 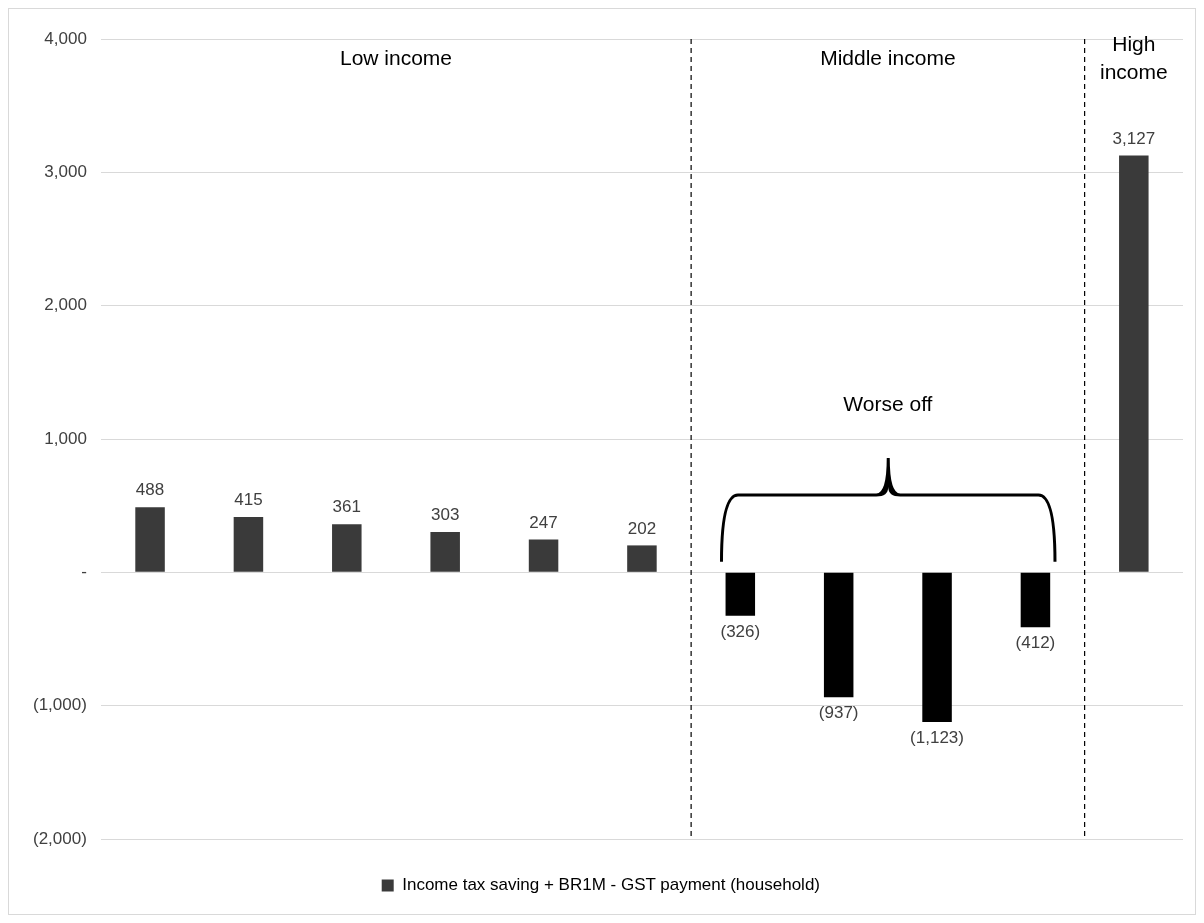 I want to click on data-label: (937), so click(x=838, y=713).